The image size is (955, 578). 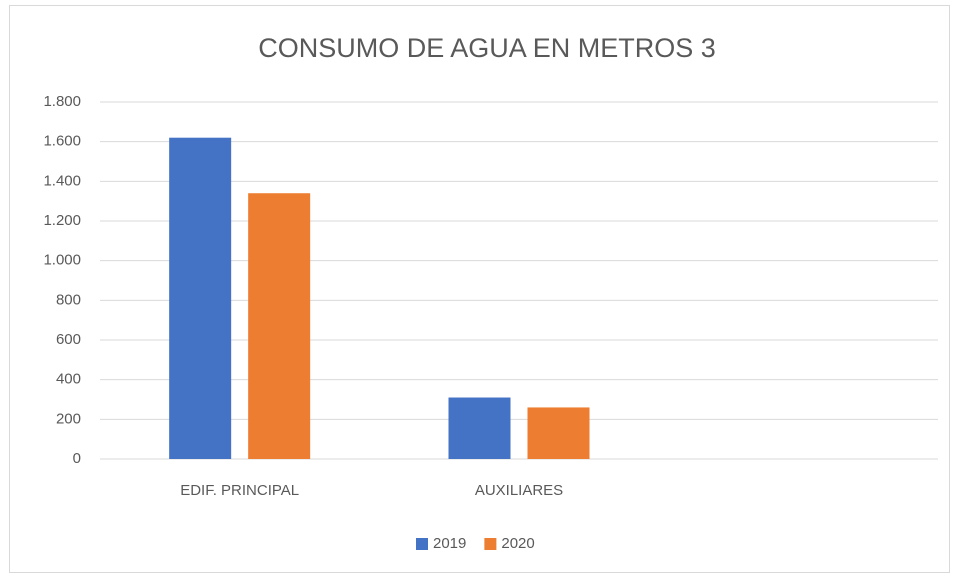 What do you see at coordinates (68, 339) in the screenshot?
I see `y-tick-label: 600` at bounding box center [68, 339].